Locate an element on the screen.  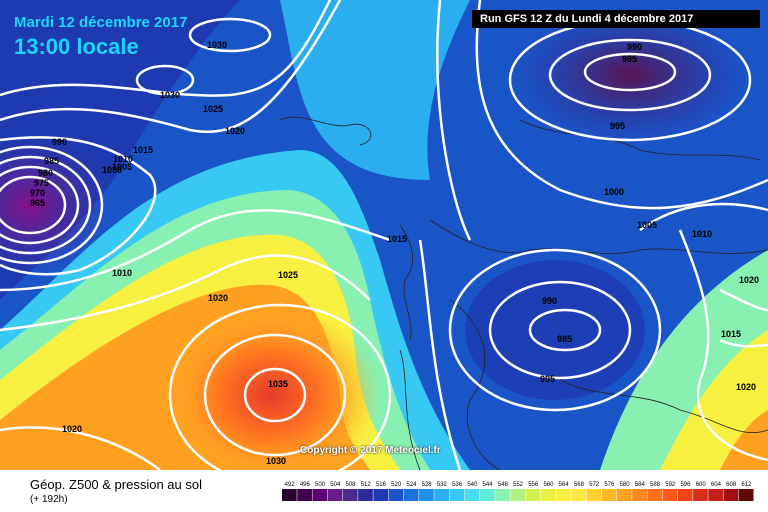
scale-label: 548 is located at coordinates (503, 485).